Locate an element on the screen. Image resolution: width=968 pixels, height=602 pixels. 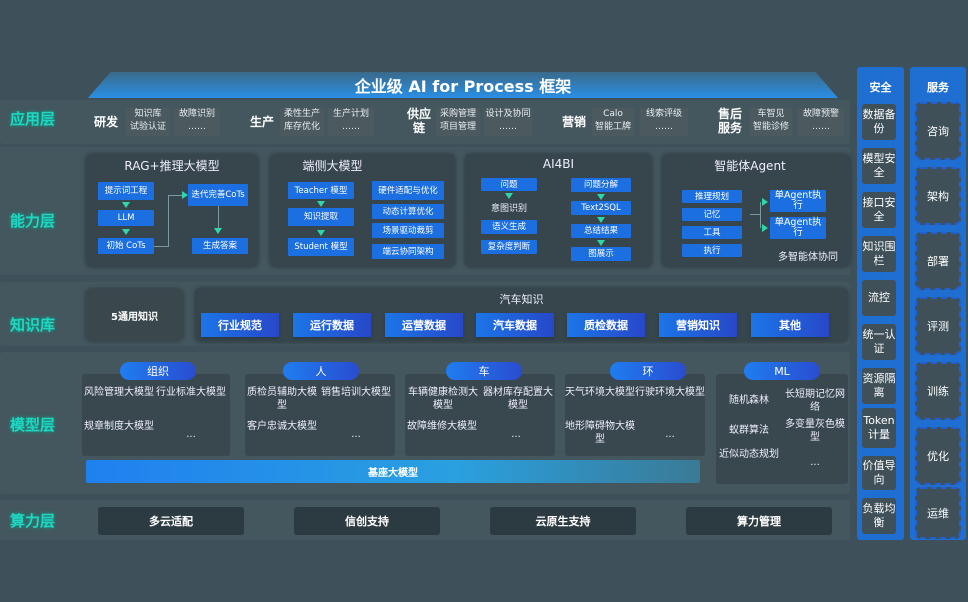
security-item: 统一认证 is located at coordinates (879, 342).